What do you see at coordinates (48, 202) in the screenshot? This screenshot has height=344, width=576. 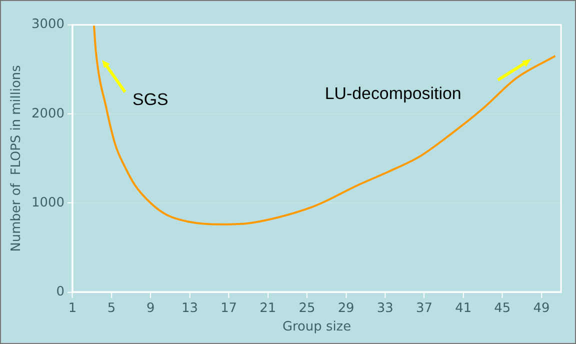 I see `y-tick-label: 1000` at bounding box center [48, 202].